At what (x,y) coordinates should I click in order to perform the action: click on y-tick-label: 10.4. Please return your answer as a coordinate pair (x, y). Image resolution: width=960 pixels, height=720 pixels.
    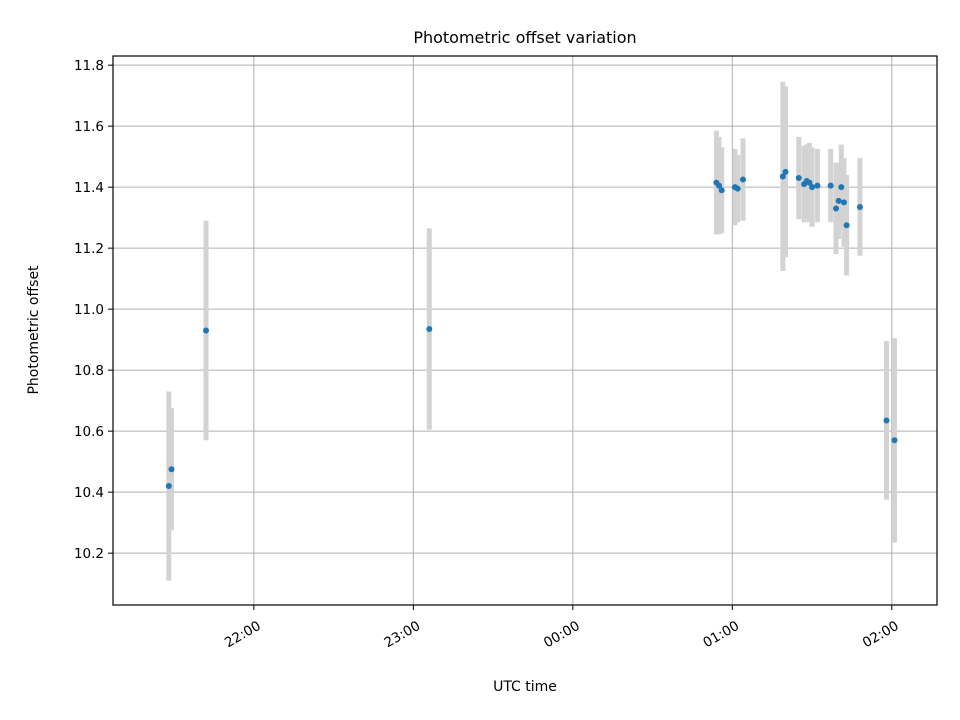
    Looking at the image, I should click on (89, 493).